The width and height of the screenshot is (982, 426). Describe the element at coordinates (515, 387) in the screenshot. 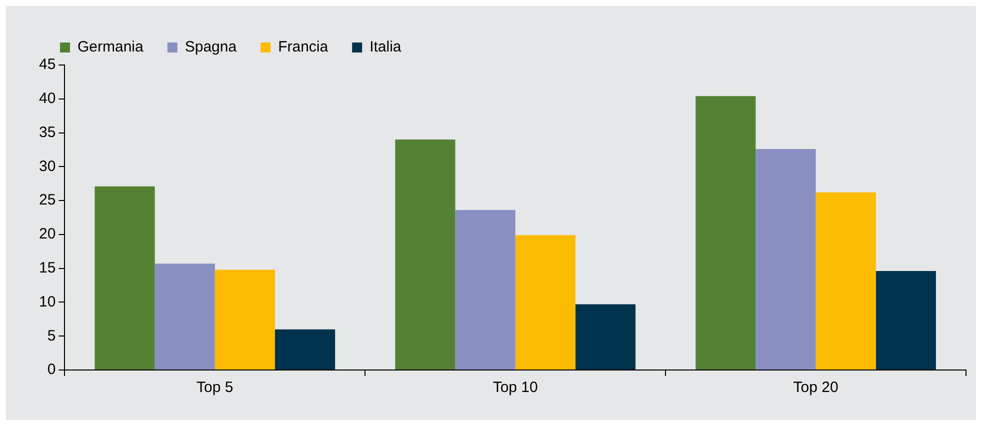

I see `x-tick-label: Top 10` at that location.